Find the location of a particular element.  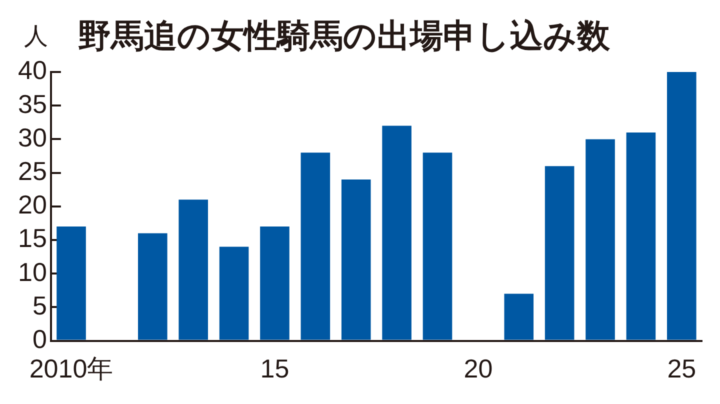

y-tick-label: 40 is located at coordinates (32, 70).